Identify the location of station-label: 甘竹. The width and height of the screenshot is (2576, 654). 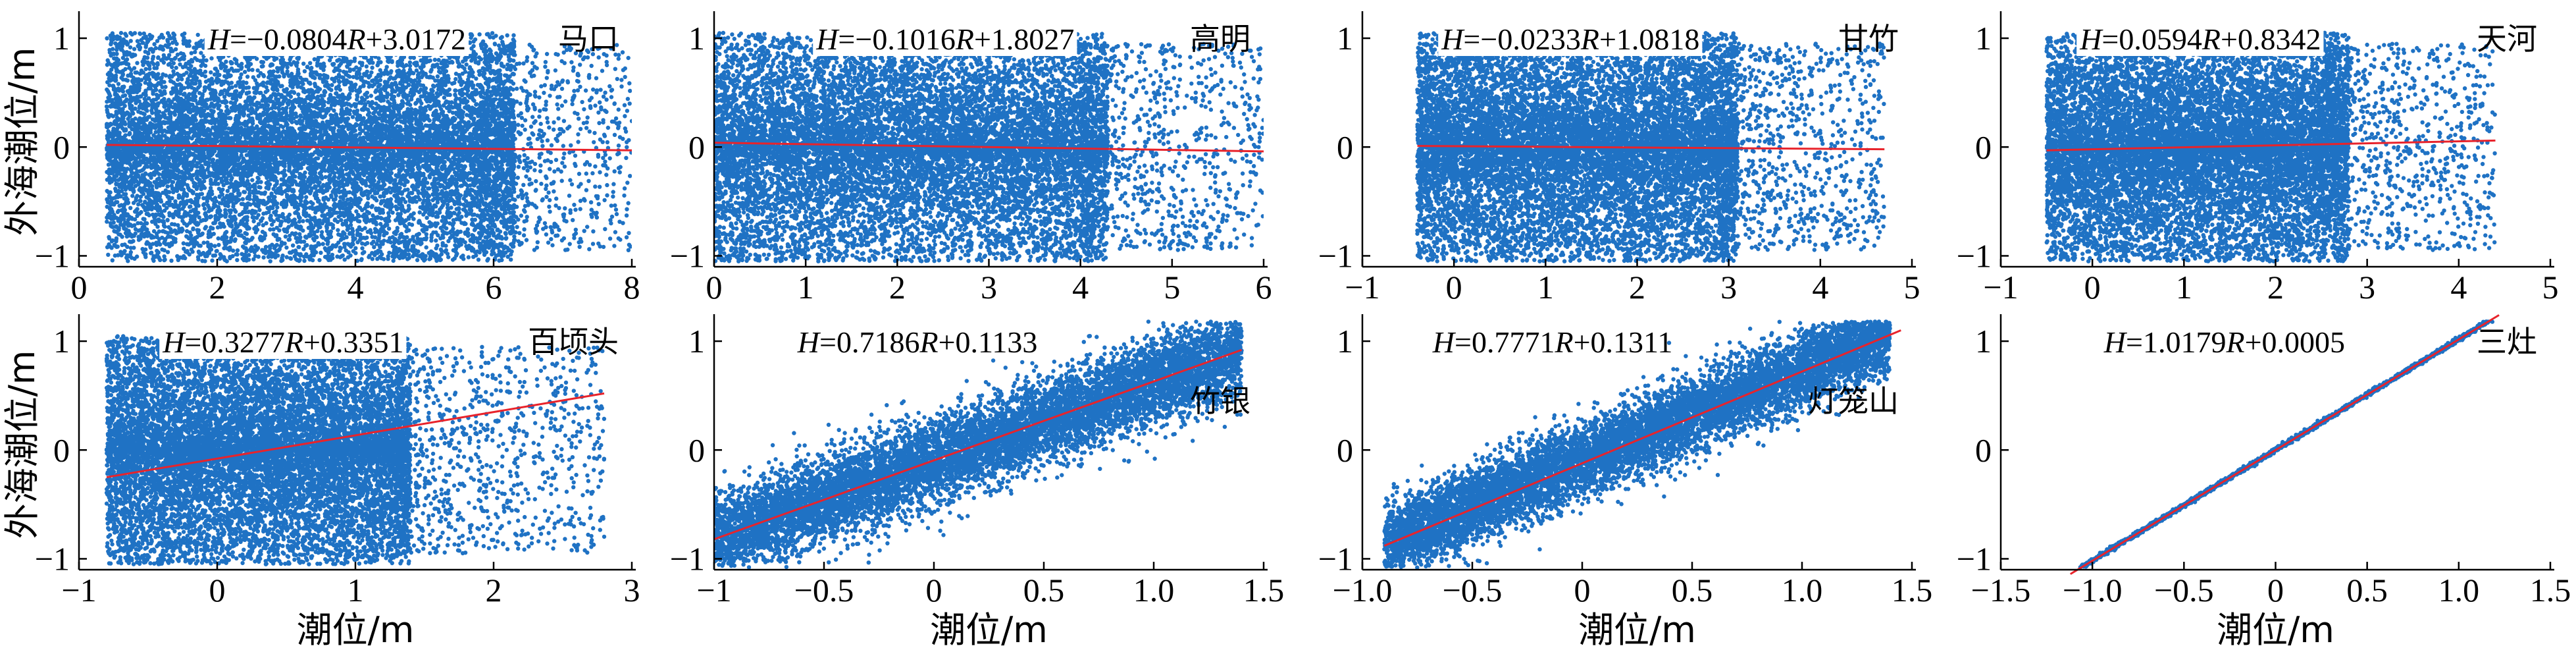
(1868, 39).